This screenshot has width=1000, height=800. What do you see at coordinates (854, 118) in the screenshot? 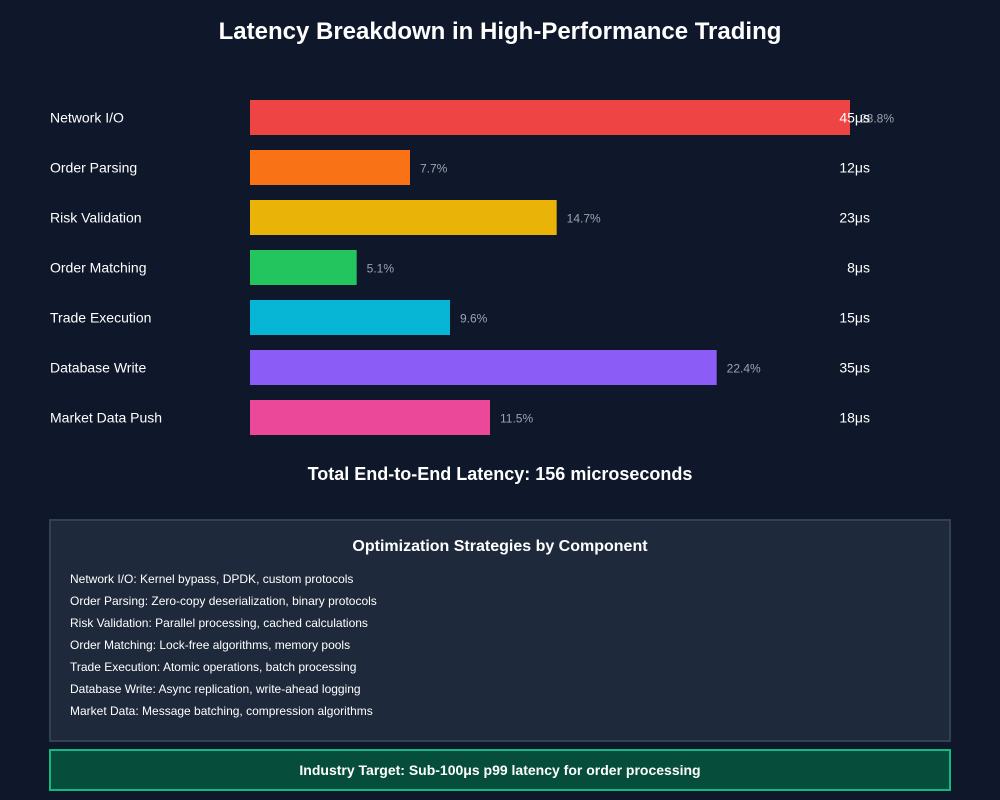
I see `value-label: 45μs` at bounding box center [854, 118].